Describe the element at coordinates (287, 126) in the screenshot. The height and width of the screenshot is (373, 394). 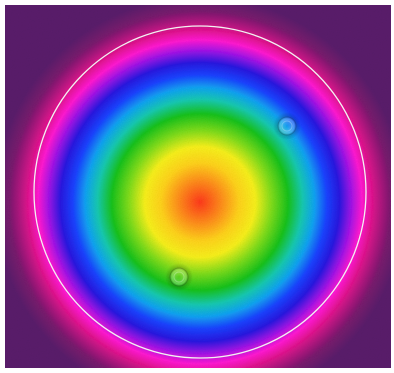
I see `fringe-artifact-upper-right` at that location.